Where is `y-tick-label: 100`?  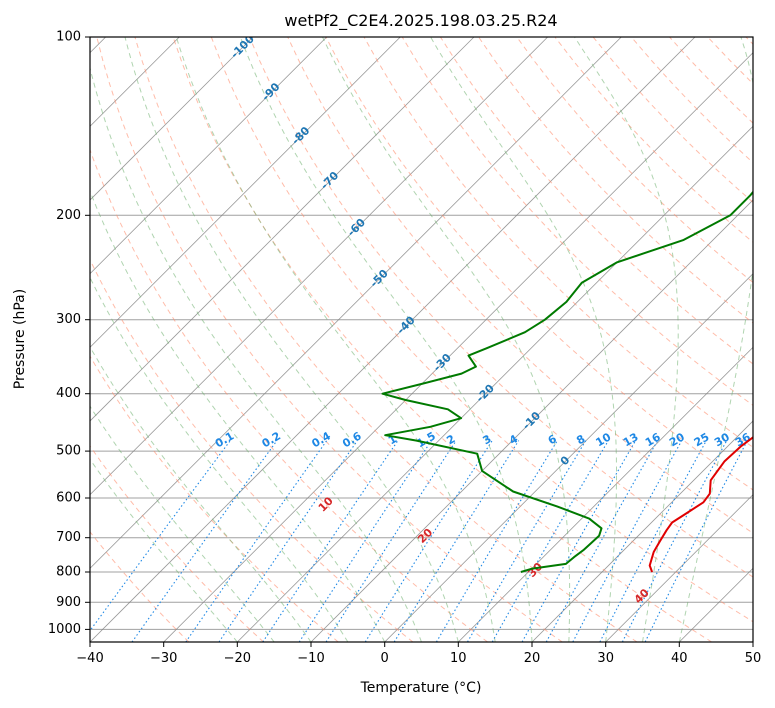
y-tick-label: 100 is located at coordinates (68, 37).